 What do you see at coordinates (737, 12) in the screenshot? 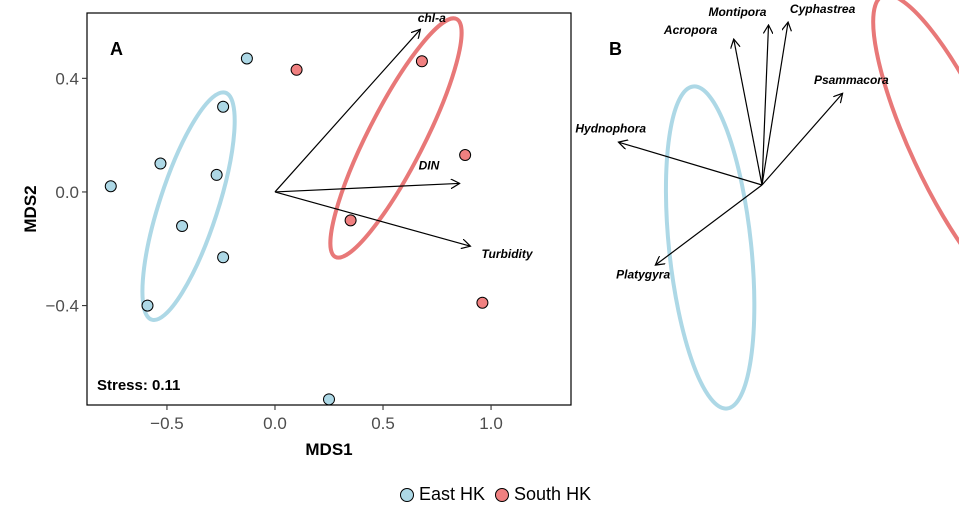
I see `vector-label: Montipora` at bounding box center [737, 12].